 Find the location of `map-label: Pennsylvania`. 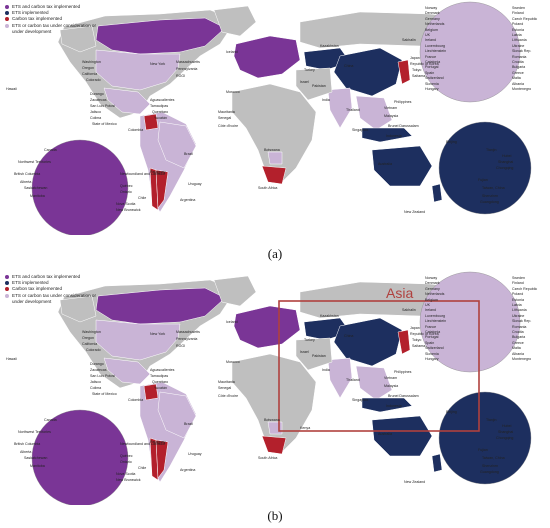

map-label: Pennsylvania is located at coordinates (187, 339).